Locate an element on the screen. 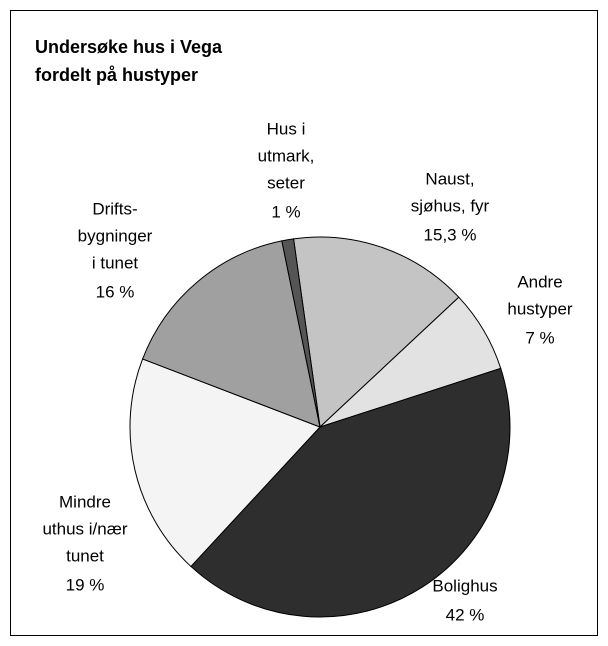  slice-label: uthus i/nær is located at coordinates (84, 528).